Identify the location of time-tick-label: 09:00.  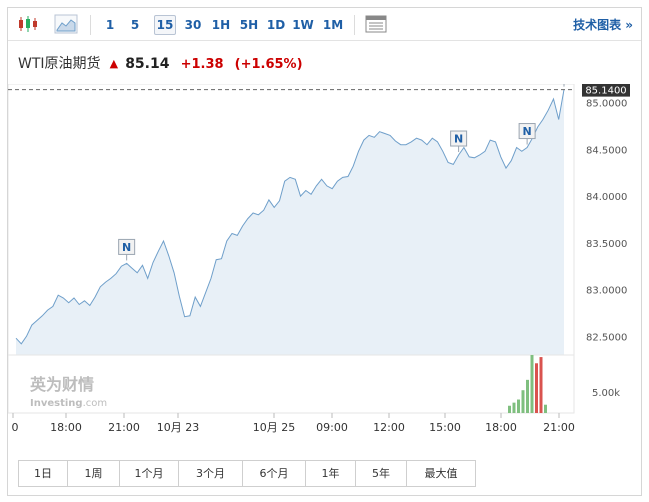
(332, 427).